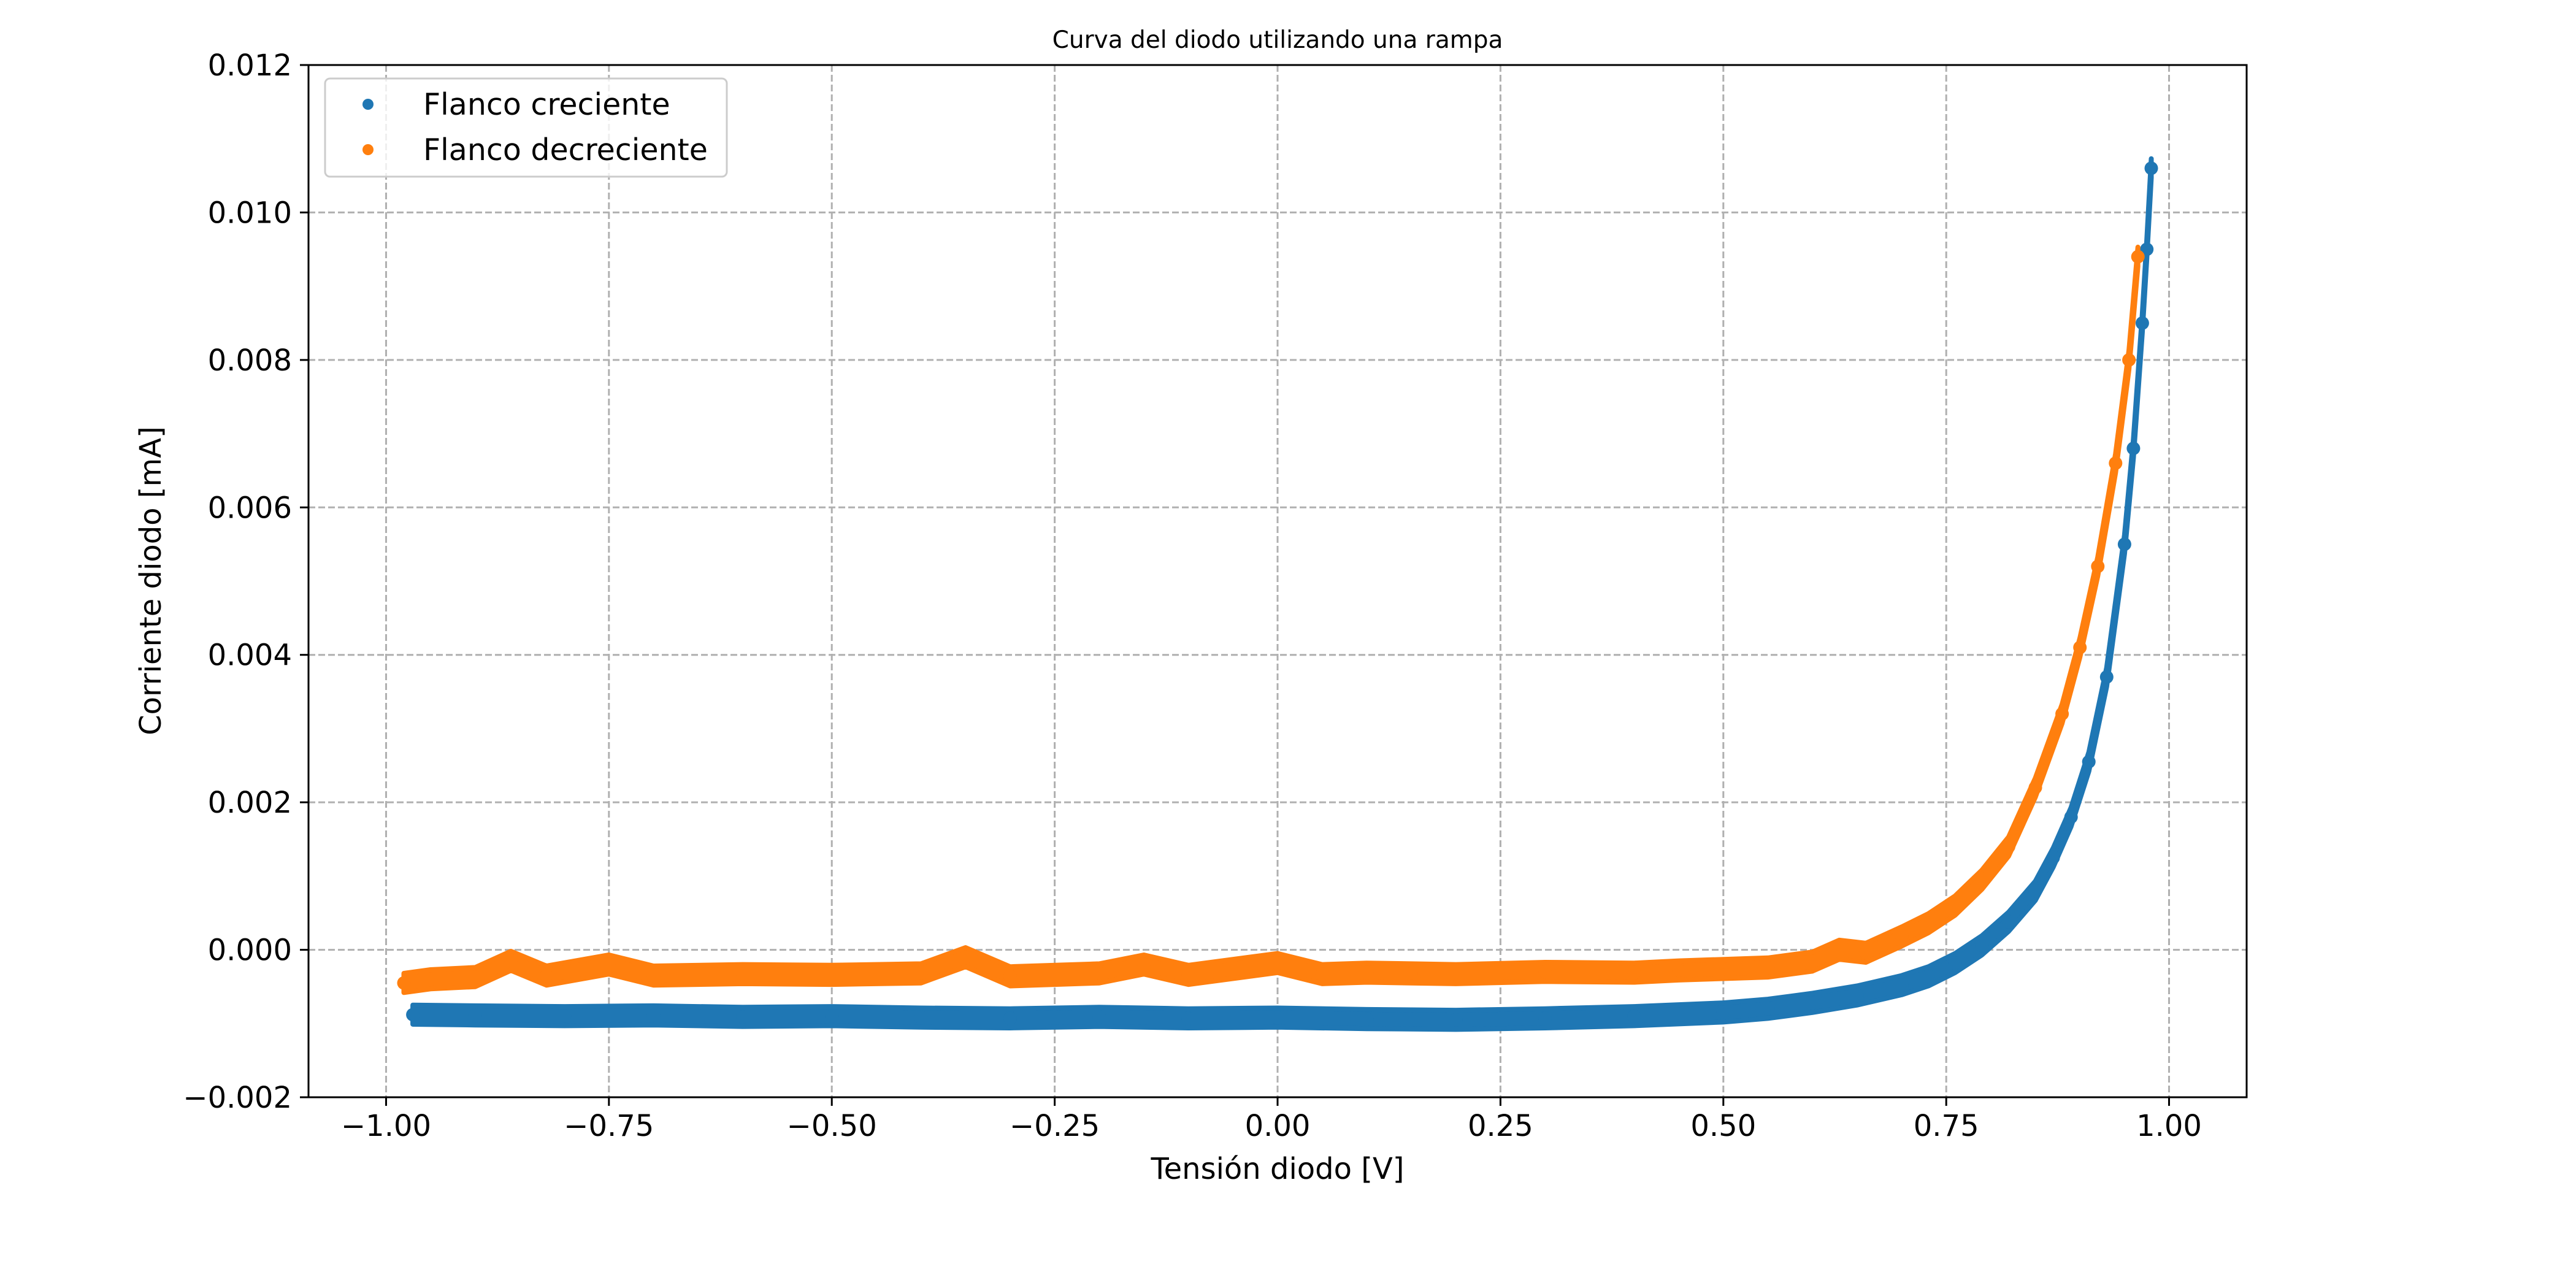 Image resolution: width=2576 pixels, height=1288 pixels. I want to click on x-tick-label: −1.00, so click(386, 1126).